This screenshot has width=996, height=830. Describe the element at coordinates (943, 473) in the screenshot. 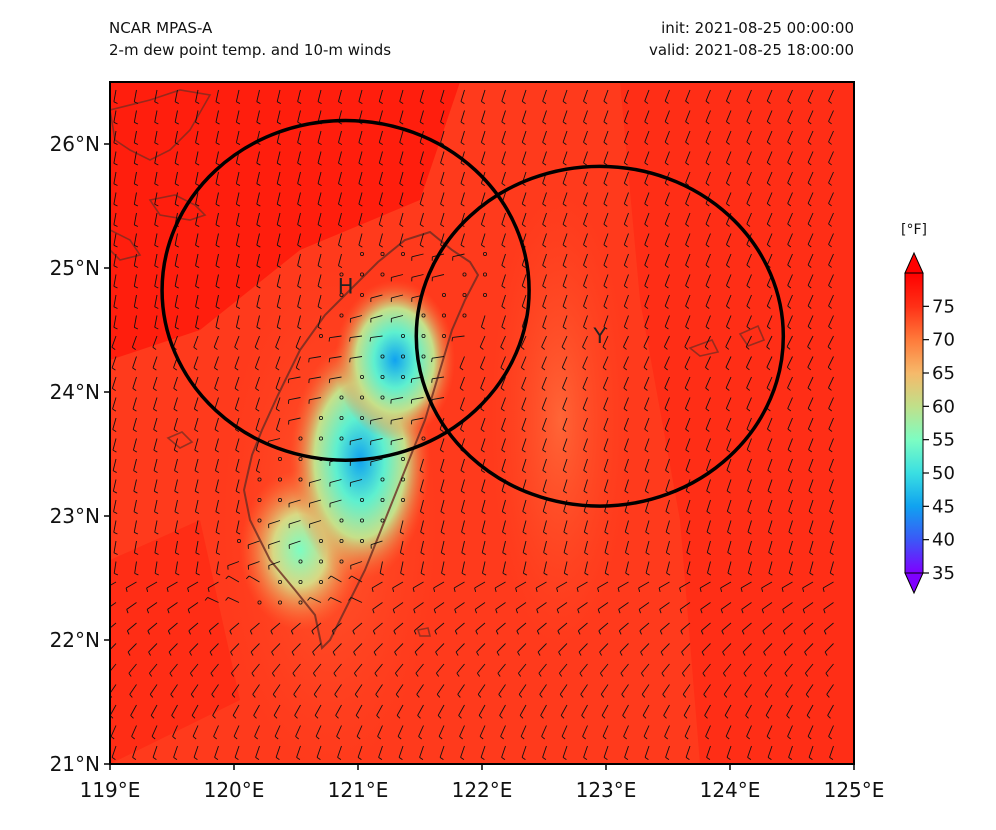

I see `colorbar-tick-label: 50` at that location.